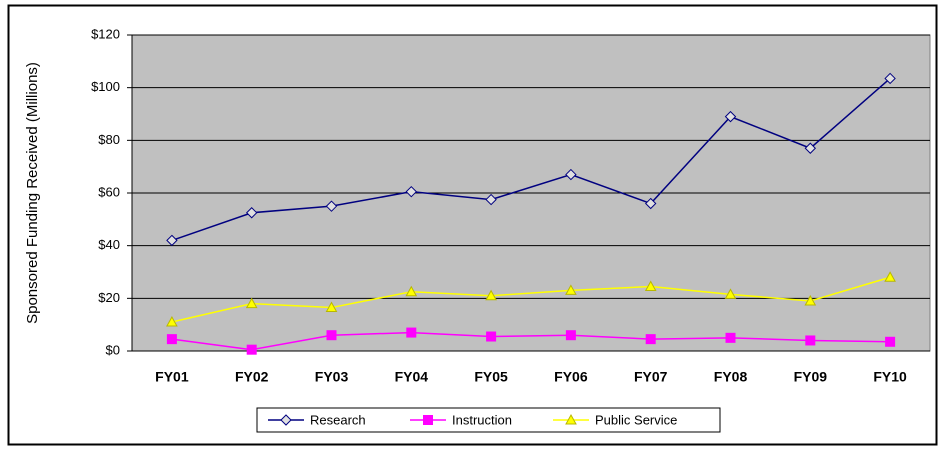  Describe the element at coordinates (105, 86) in the screenshot. I see `y-tick-label: $100` at that location.